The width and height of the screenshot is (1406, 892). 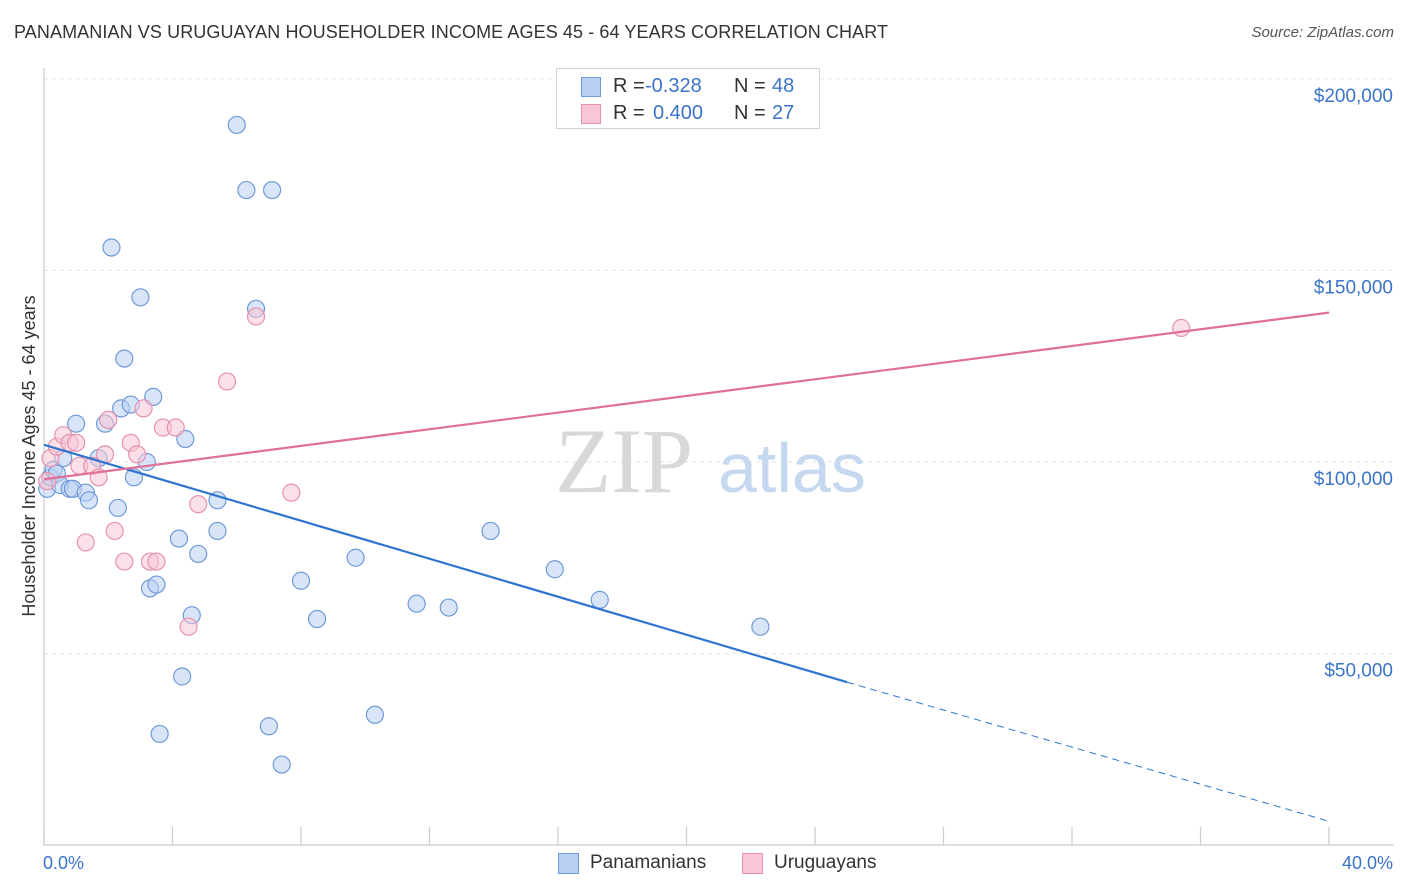 I want to click on y-tick-label: $200,000, so click(x=1353, y=96).